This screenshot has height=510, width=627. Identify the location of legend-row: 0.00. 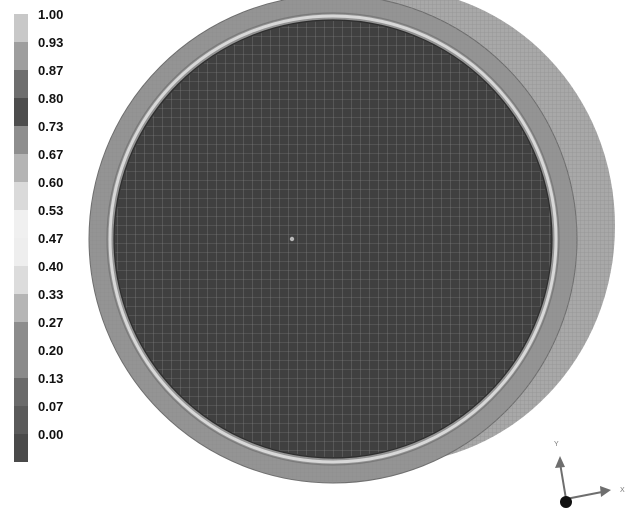
(49, 445).